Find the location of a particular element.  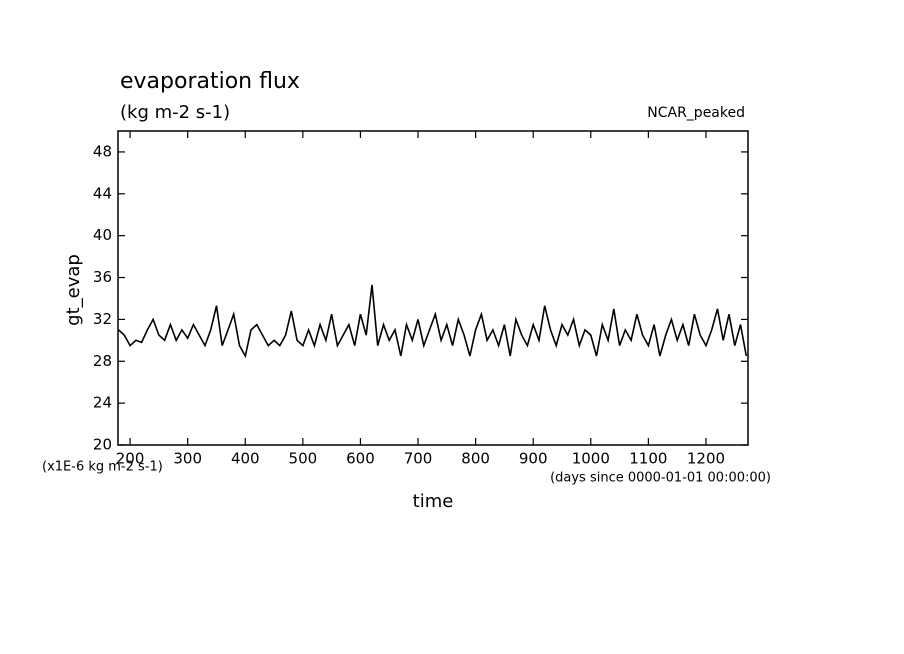

y-tick-label: 28 is located at coordinates (102, 361).